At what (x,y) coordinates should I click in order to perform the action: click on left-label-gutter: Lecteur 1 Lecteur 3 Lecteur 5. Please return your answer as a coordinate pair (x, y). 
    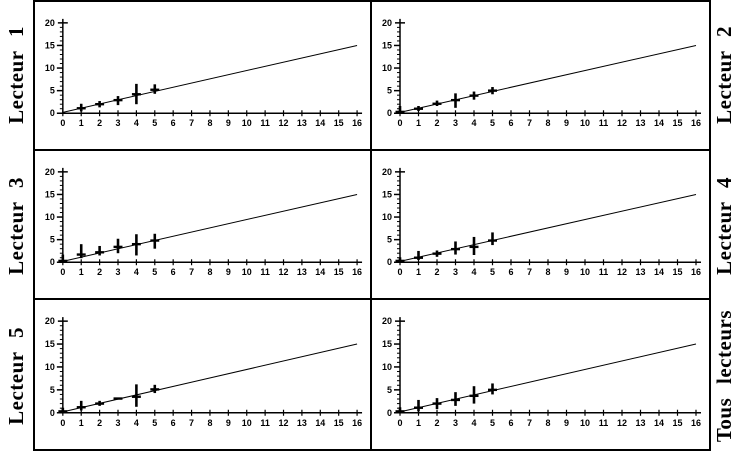
    Looking at the image, I should click on (16, 225).